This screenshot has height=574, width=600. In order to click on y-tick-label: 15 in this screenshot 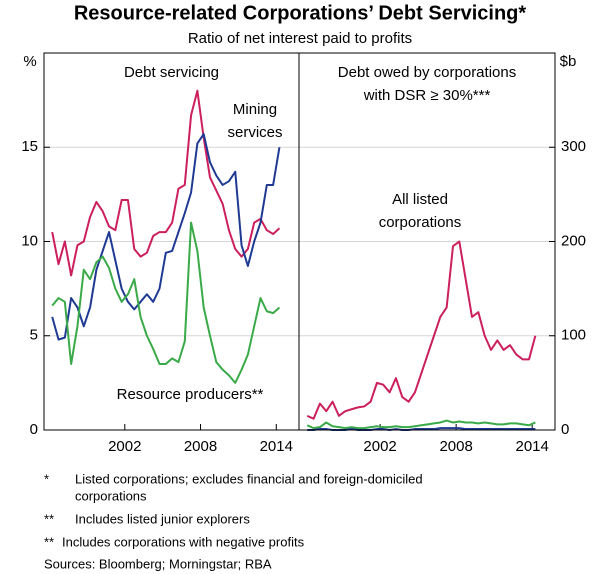, I will do `click(29, 146)`.